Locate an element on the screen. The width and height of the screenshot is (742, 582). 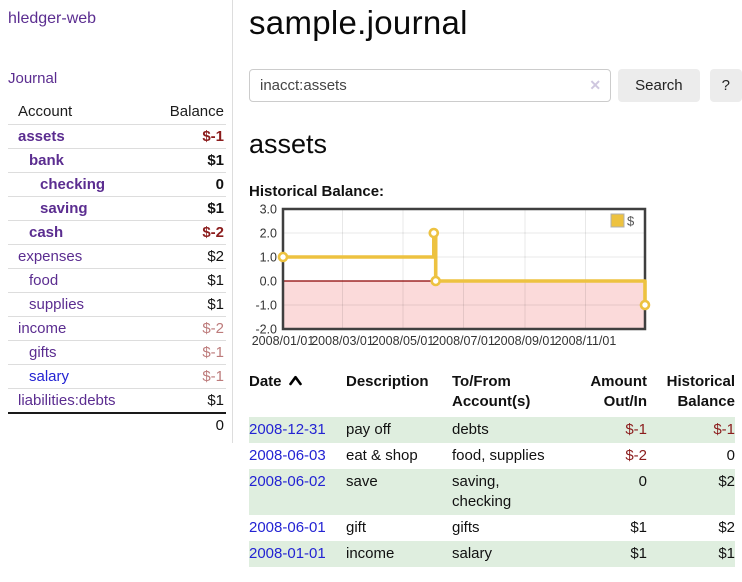
register-row: 2008-01-01 income salary $1 $1 is located at coordinates (492, 554).